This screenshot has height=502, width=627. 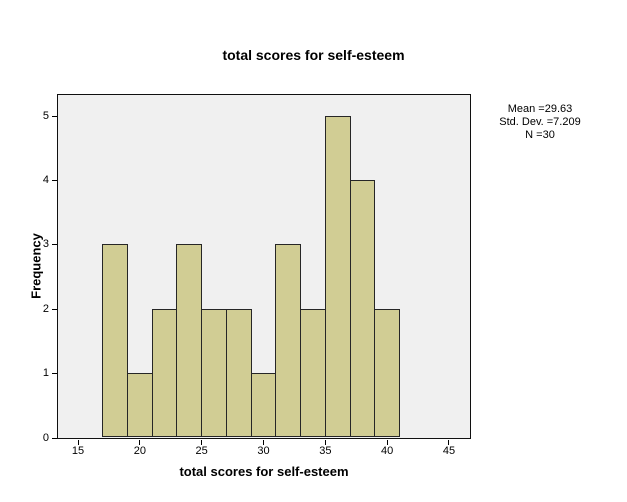 What do you see at coordinates (45, 373) in the screenshot?
I see `y-tick-label: 1` at bounding box center [45, 373].